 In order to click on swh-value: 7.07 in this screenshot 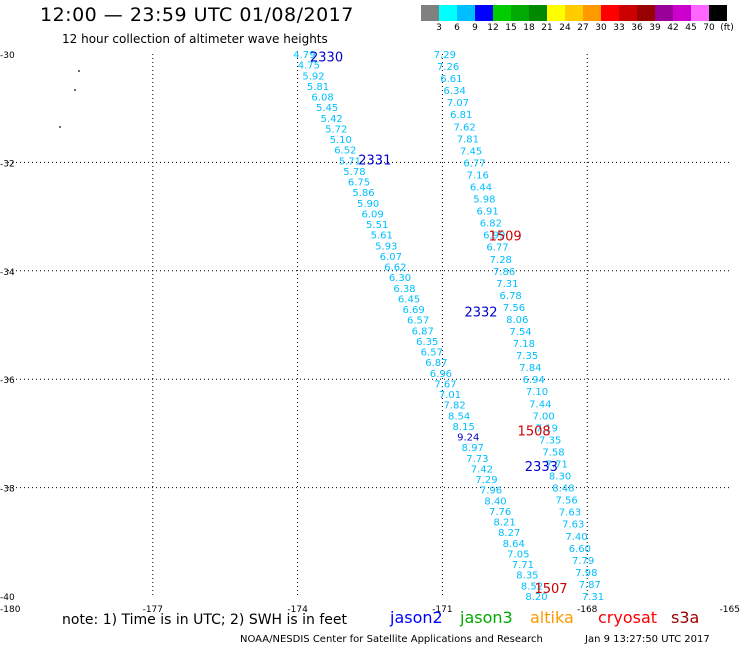, I will do `click(458, 103)`.